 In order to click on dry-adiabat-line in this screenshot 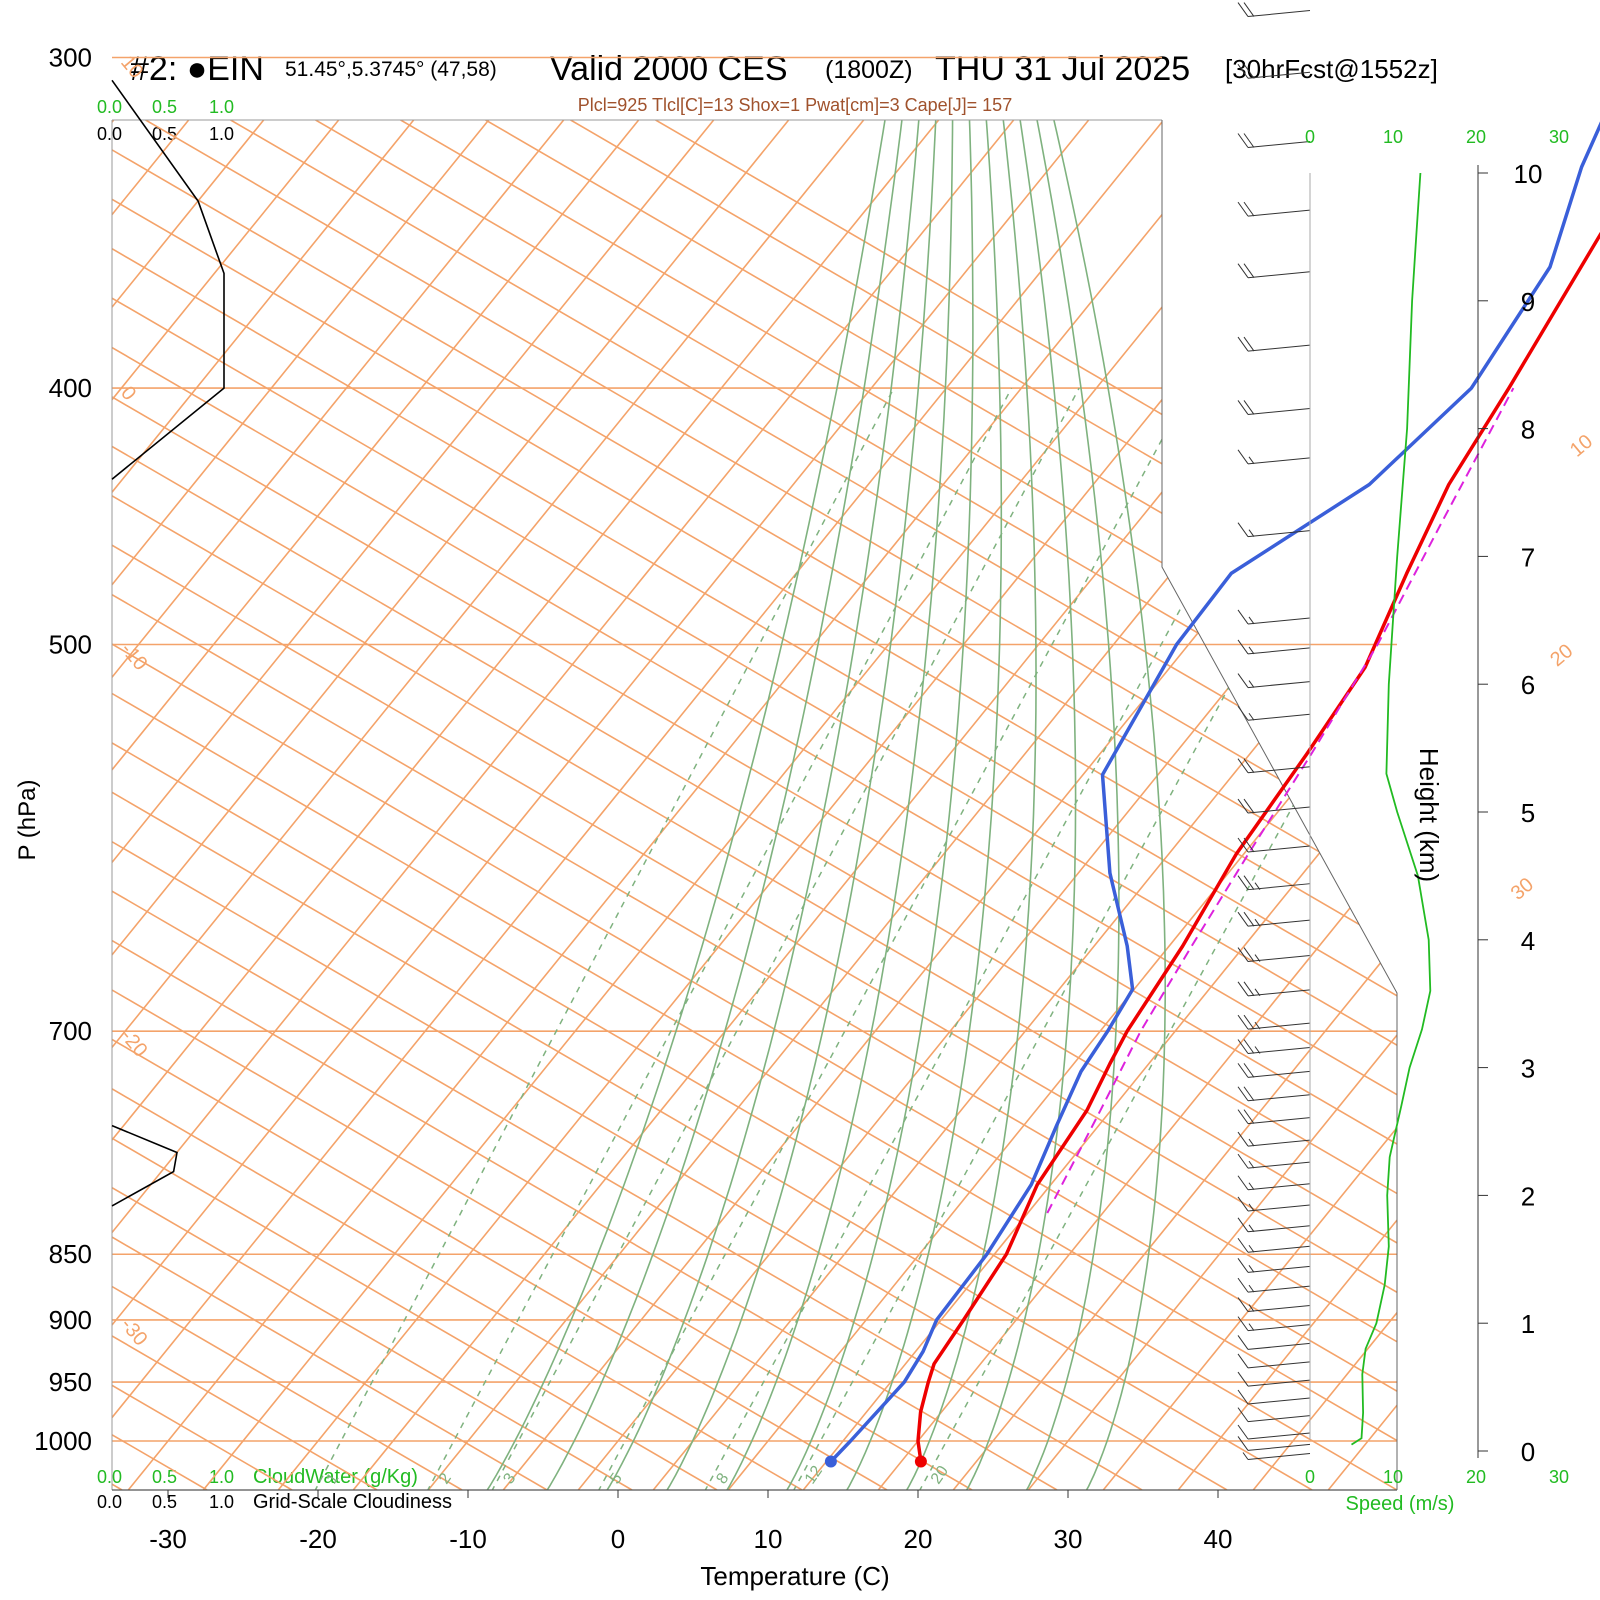, I will do `click(202, 805)`.